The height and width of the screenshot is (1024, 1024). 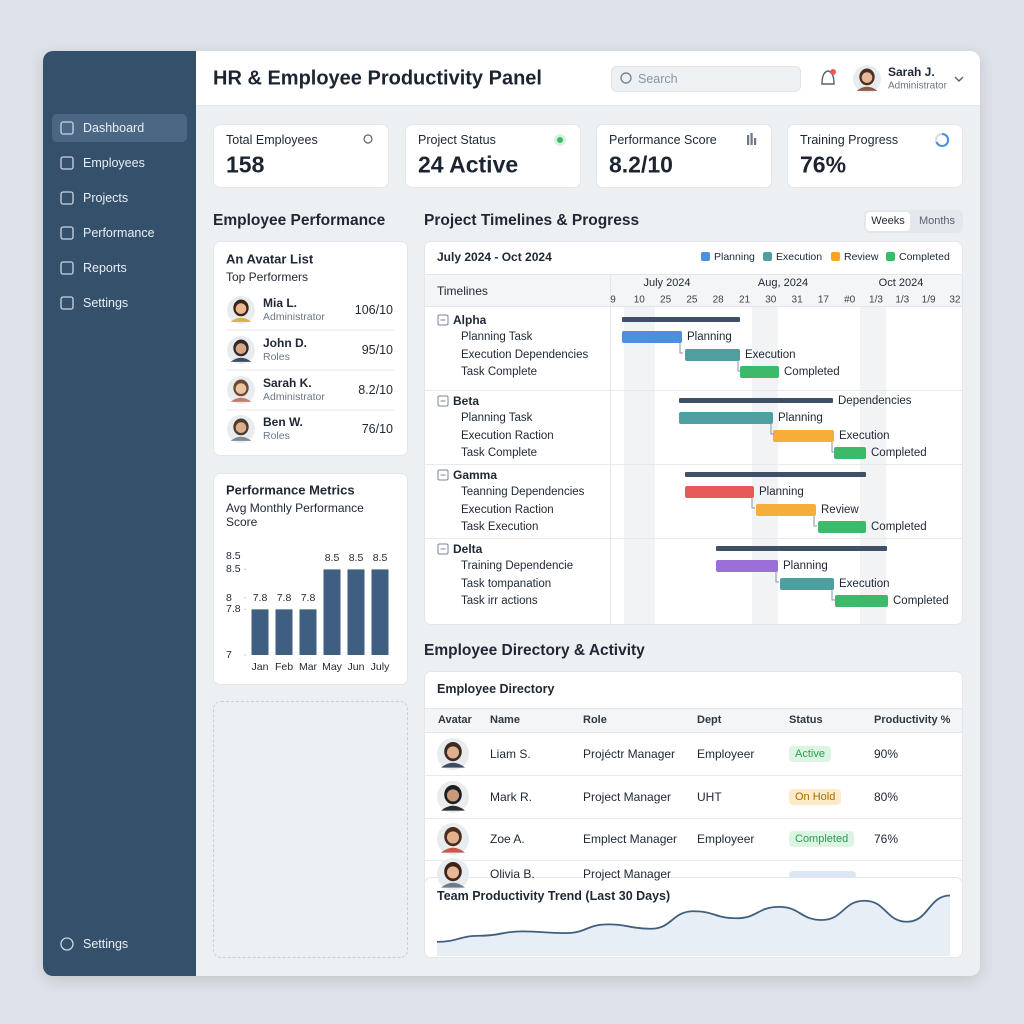 What do you see at coordinates (507, 839) in the screenshot?
I see `cell-name: Zoe A.` at bounding box center [507, 839].